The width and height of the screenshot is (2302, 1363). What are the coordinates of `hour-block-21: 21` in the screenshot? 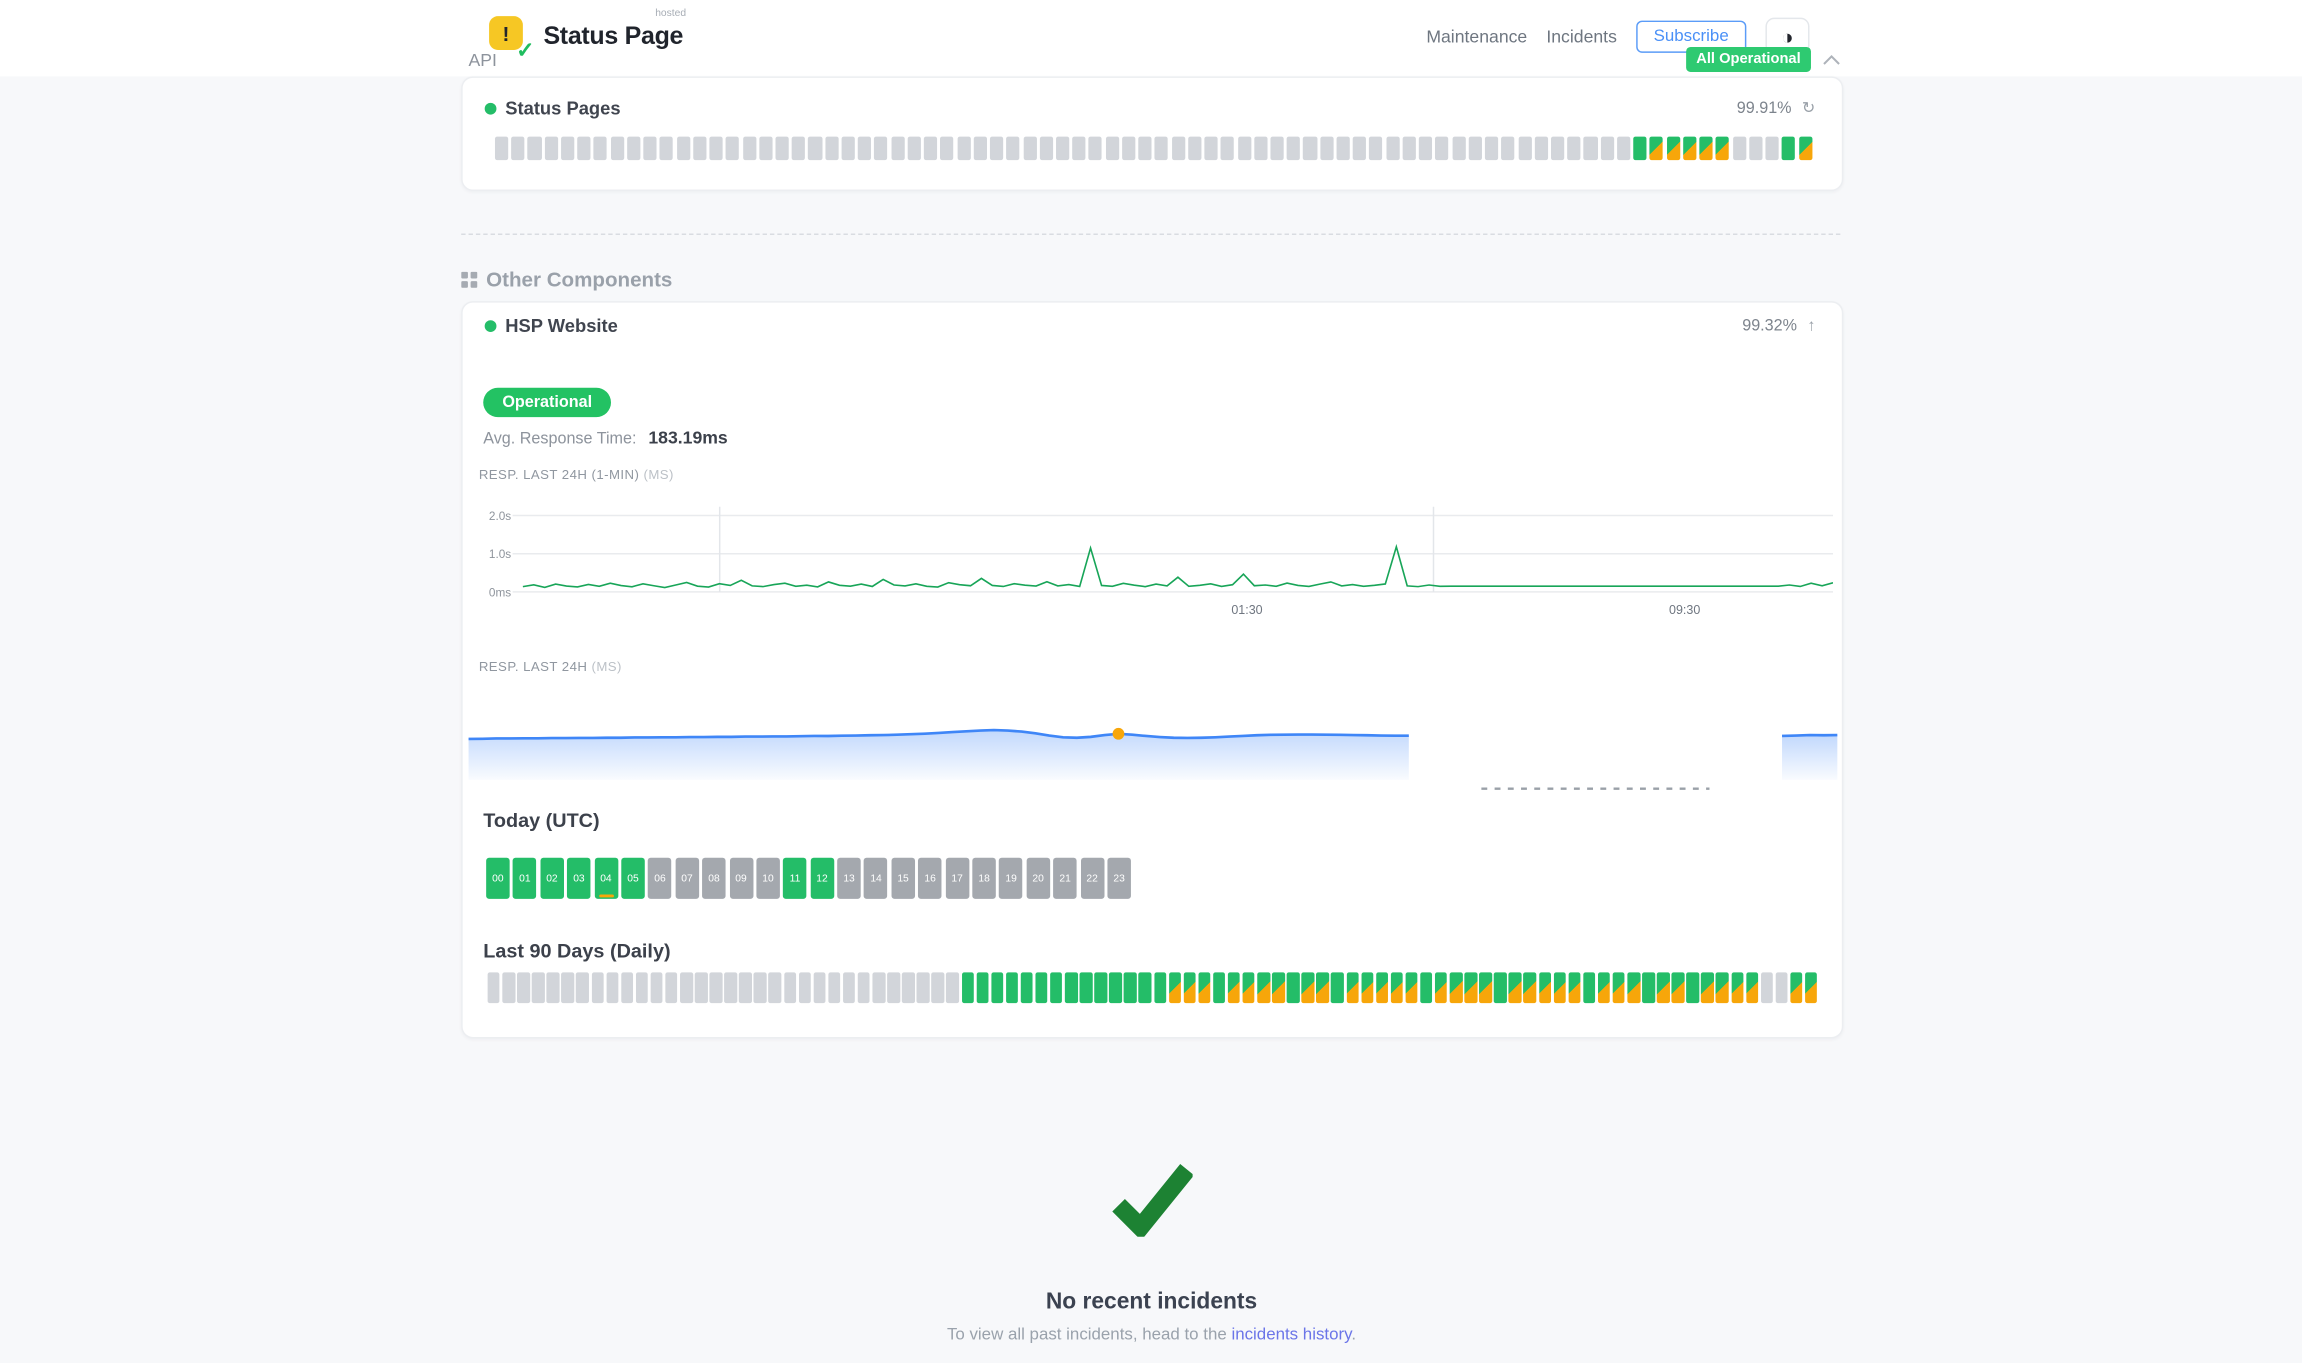 It's located at (1065, 878).